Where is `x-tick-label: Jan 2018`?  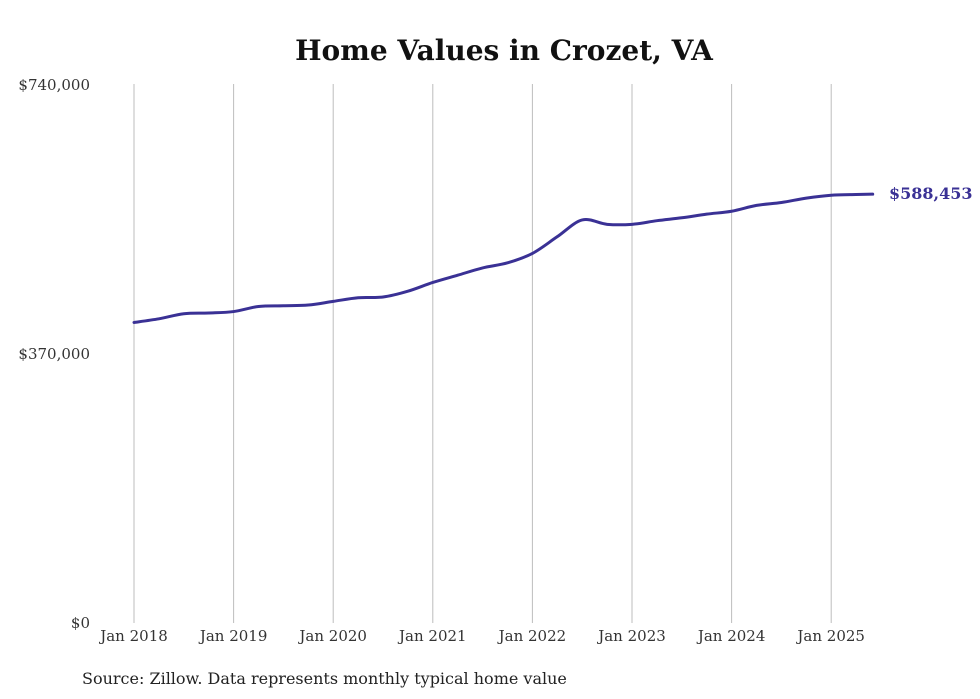
x-tick-label: Jan 2018 is located at coordinates (133, 636).